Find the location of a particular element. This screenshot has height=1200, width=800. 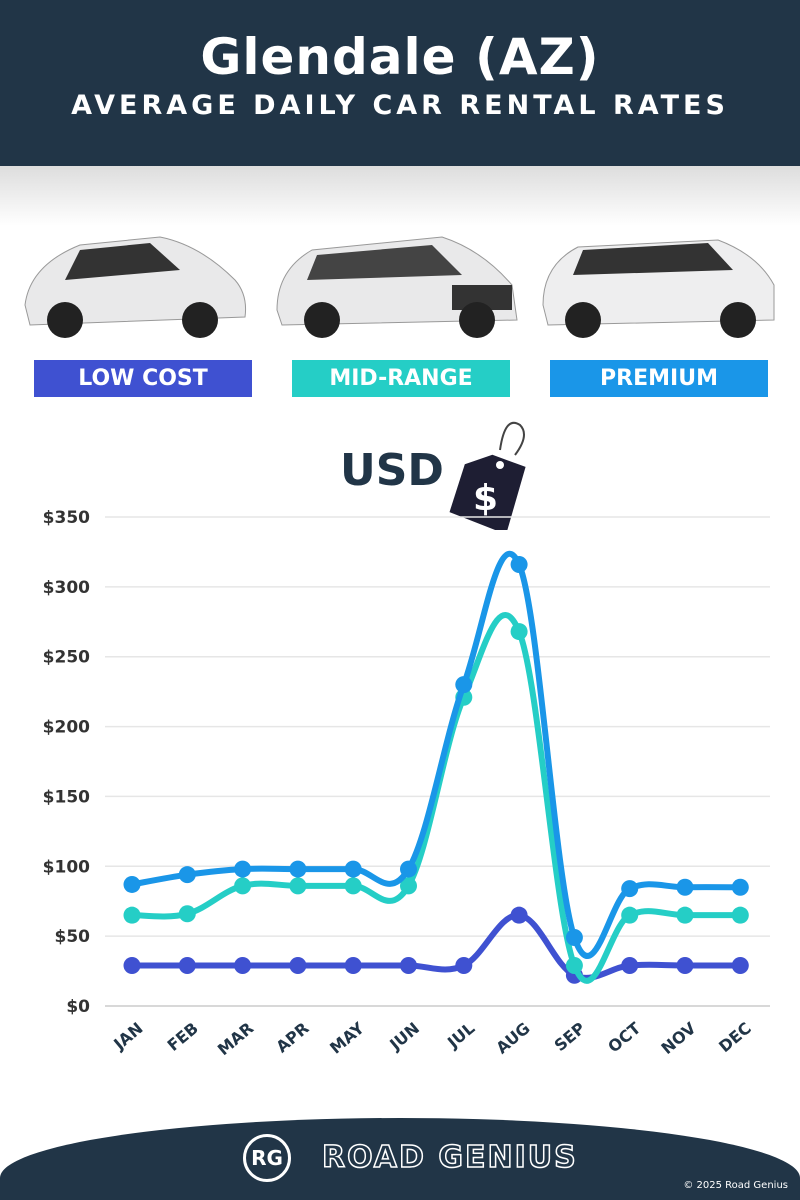

y-tick-label: $200 is located at coordinates (66, 728).